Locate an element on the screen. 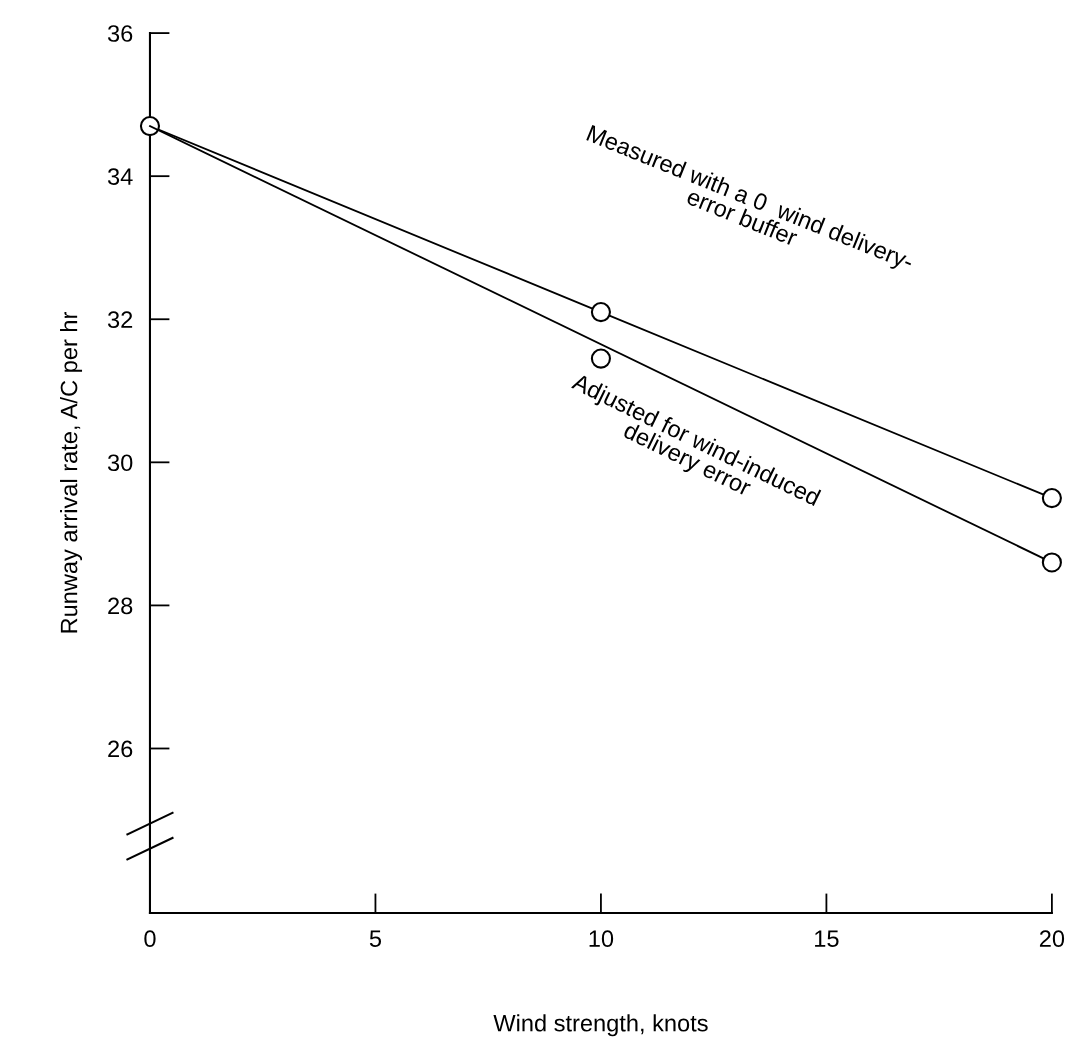  x-tick-label: 15 is located at coordinates (827, 939).